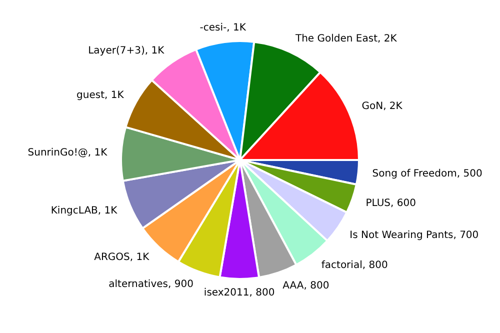 Image resolution: width=500 pixels, height=333 pixels. What do you see at coordinates (414, 235) in the screenshot?
I see `slice-label: Is Not Wearing Pants, 700` at bounding box center [414, 235].